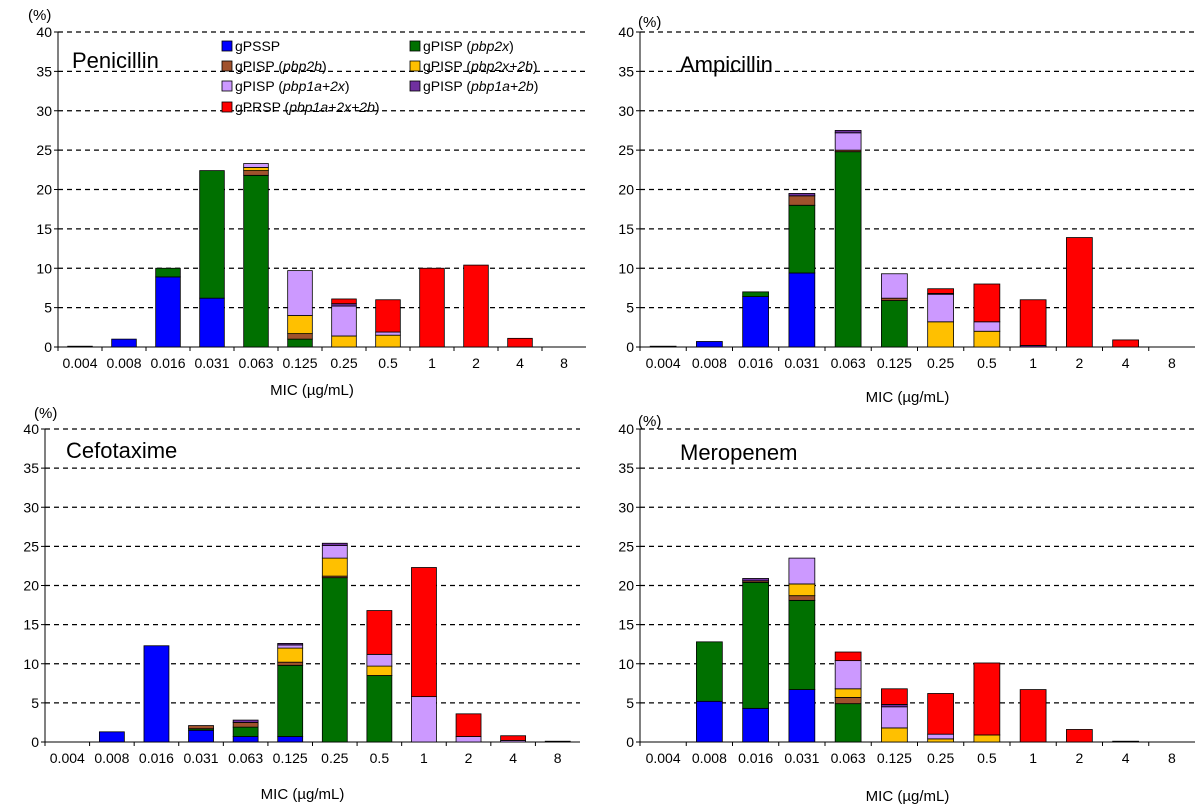 This screenshot has width=1199, height=807. Describe the element at coordinates (343, 363) in the screenshot. I see `x-tick-label: 0.25` at that location.